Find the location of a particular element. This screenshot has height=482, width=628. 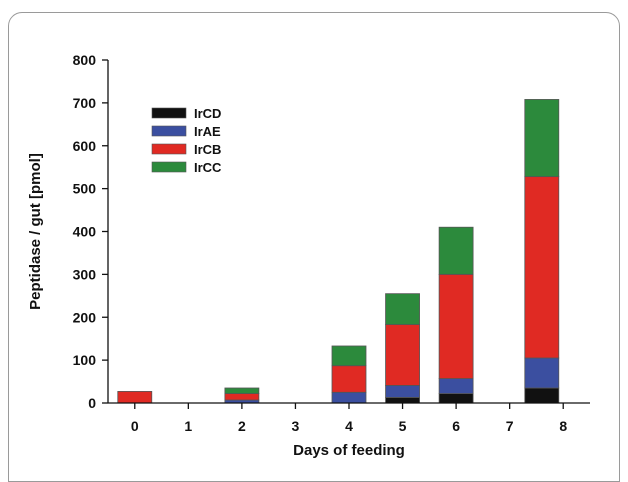

legend-label-IrCC: IrCC is located at coordinates (208, 167).